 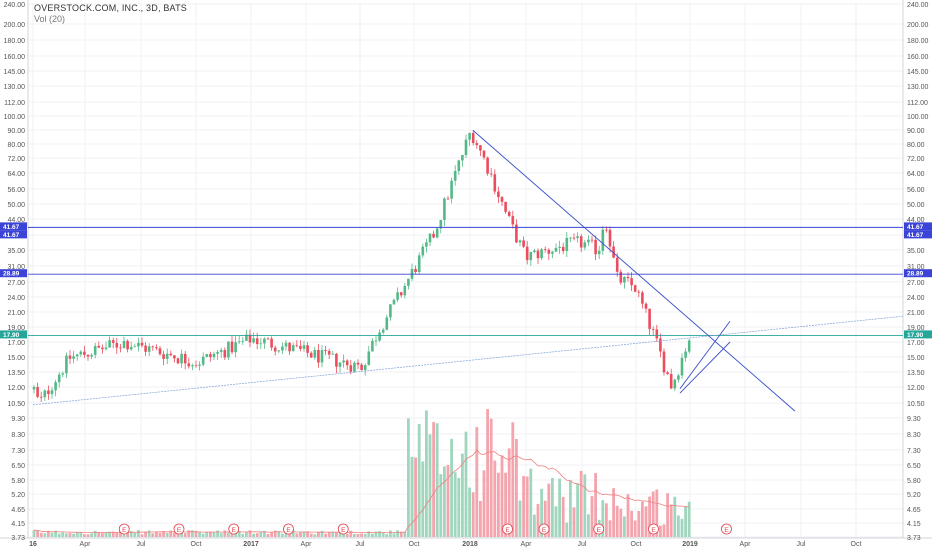 I want to click on price-label-right: 17.90, so click(x=915, y=335).